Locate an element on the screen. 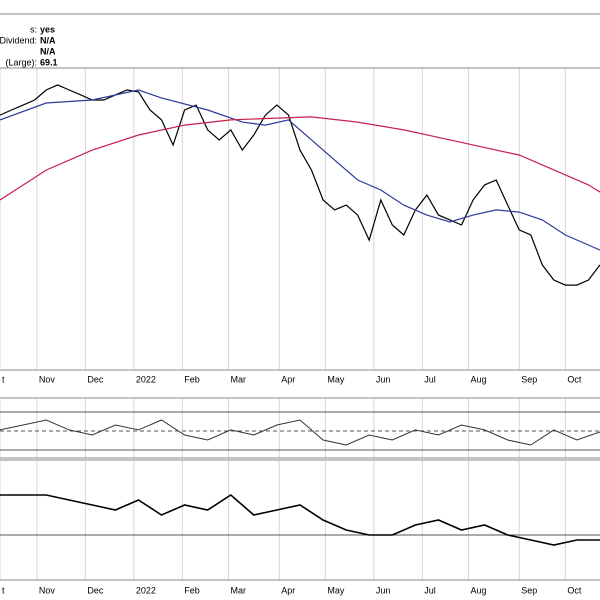 The image size is (600, 600). header-label: s: is located at coordinates (33, 29).